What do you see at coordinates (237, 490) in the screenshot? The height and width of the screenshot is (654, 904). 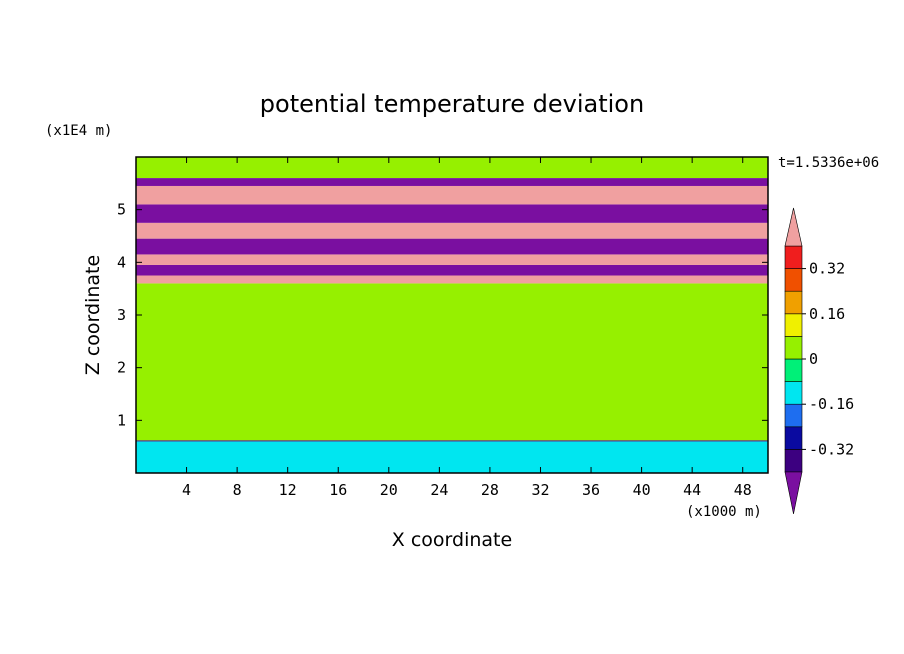 I see `x-tick-label: 8` at bounding box center [237, 490].